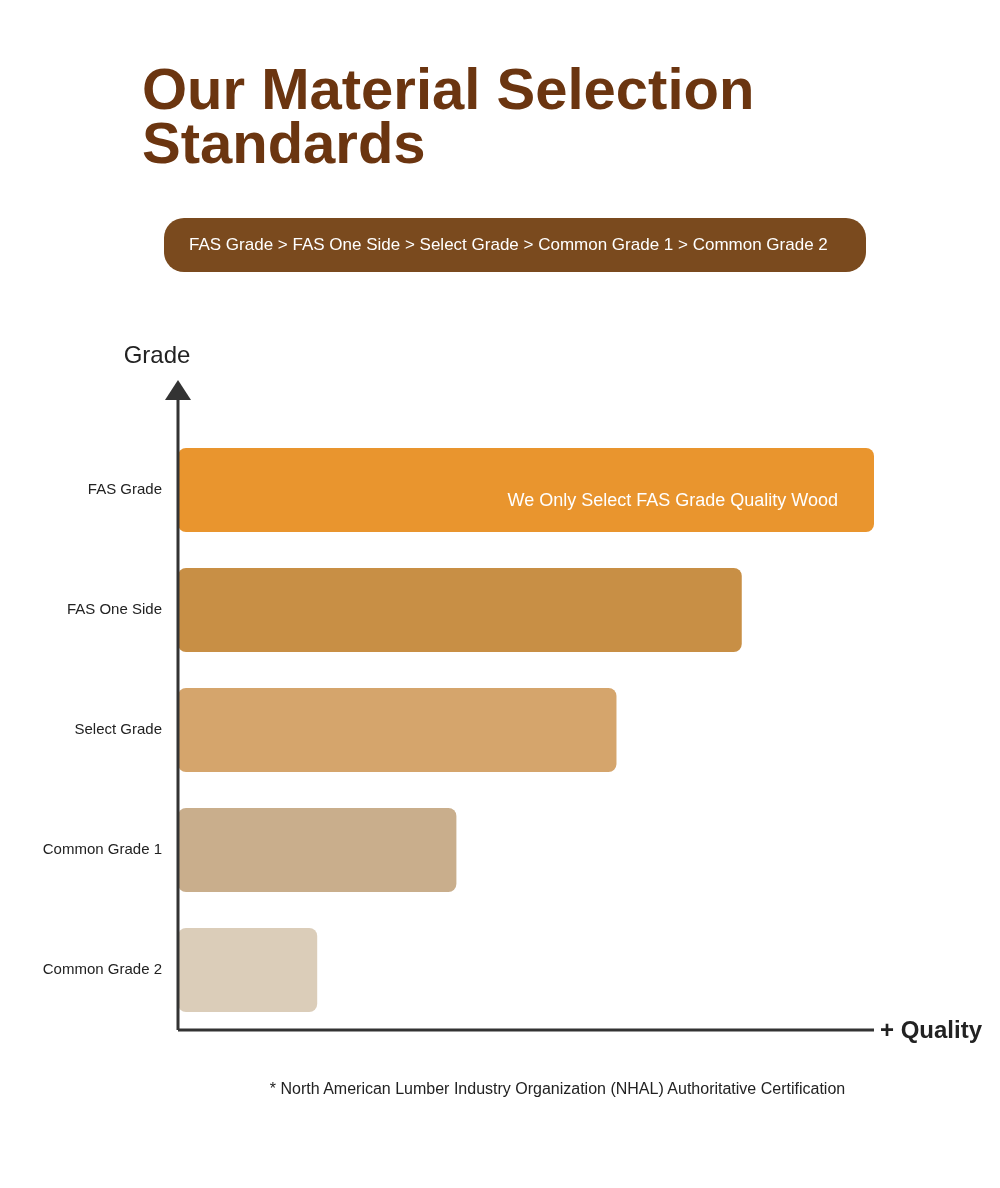  I want to click on y-tick-label: FAS Grade, so click(124, 489).